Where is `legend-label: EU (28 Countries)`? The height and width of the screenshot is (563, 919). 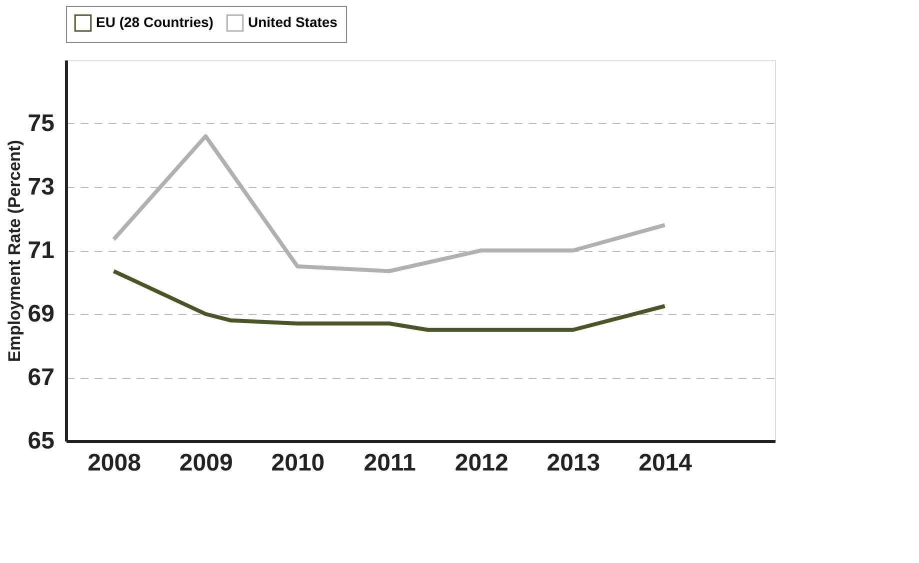
legend-label: EU (28 Countries) is located at coordinates (155, 22).